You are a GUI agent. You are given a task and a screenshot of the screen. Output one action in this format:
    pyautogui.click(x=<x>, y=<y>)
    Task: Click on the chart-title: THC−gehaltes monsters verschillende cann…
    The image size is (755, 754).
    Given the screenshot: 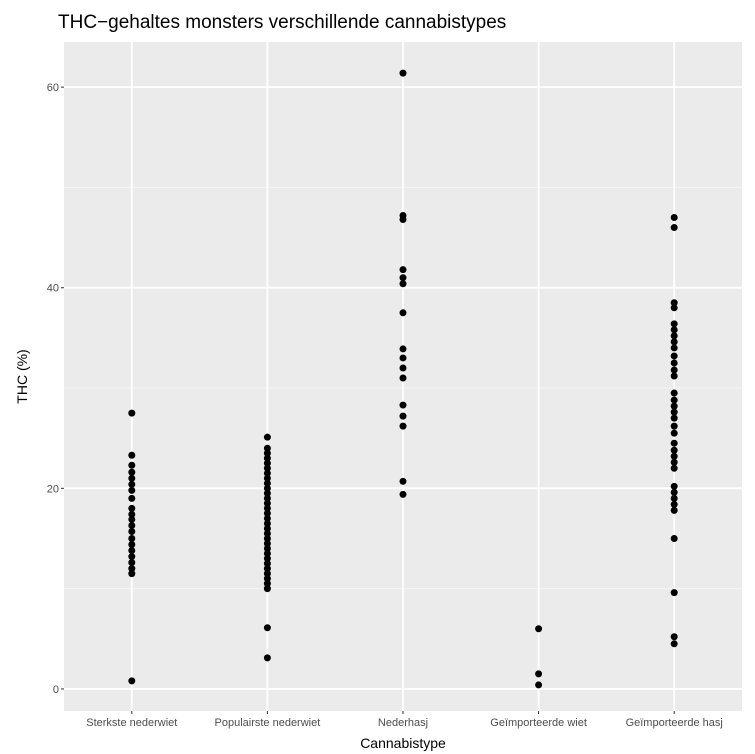 What is the action you would take?
    pyautogui.click(x=282, y=22)
    